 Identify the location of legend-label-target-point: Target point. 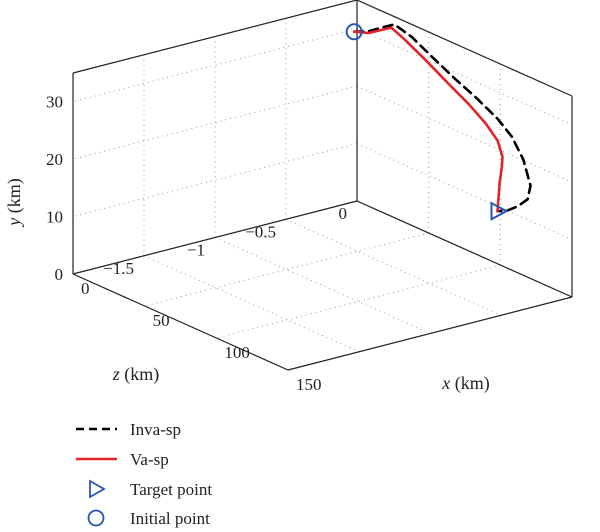
(171, 489).